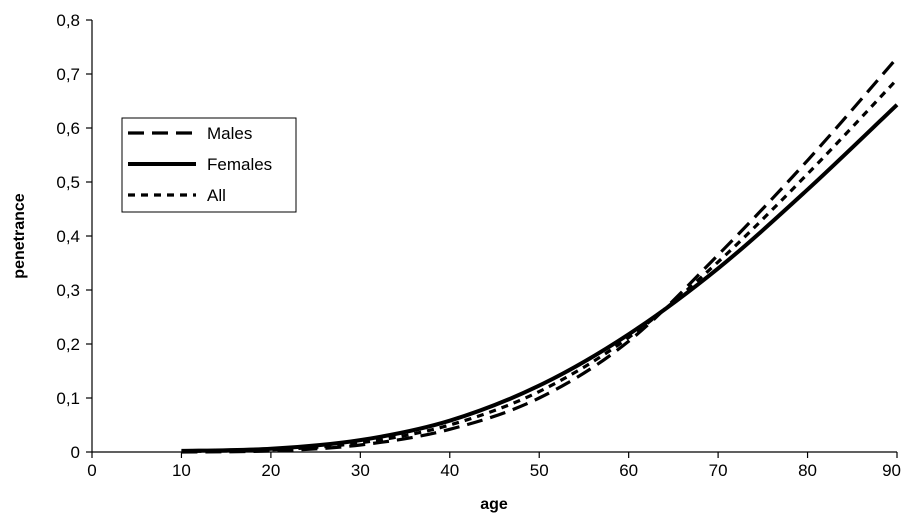  What do you see at coordinates (68, 236) in the screenshot?
I see `y-tick-label: 0,4` at bounding box center [68, 236].